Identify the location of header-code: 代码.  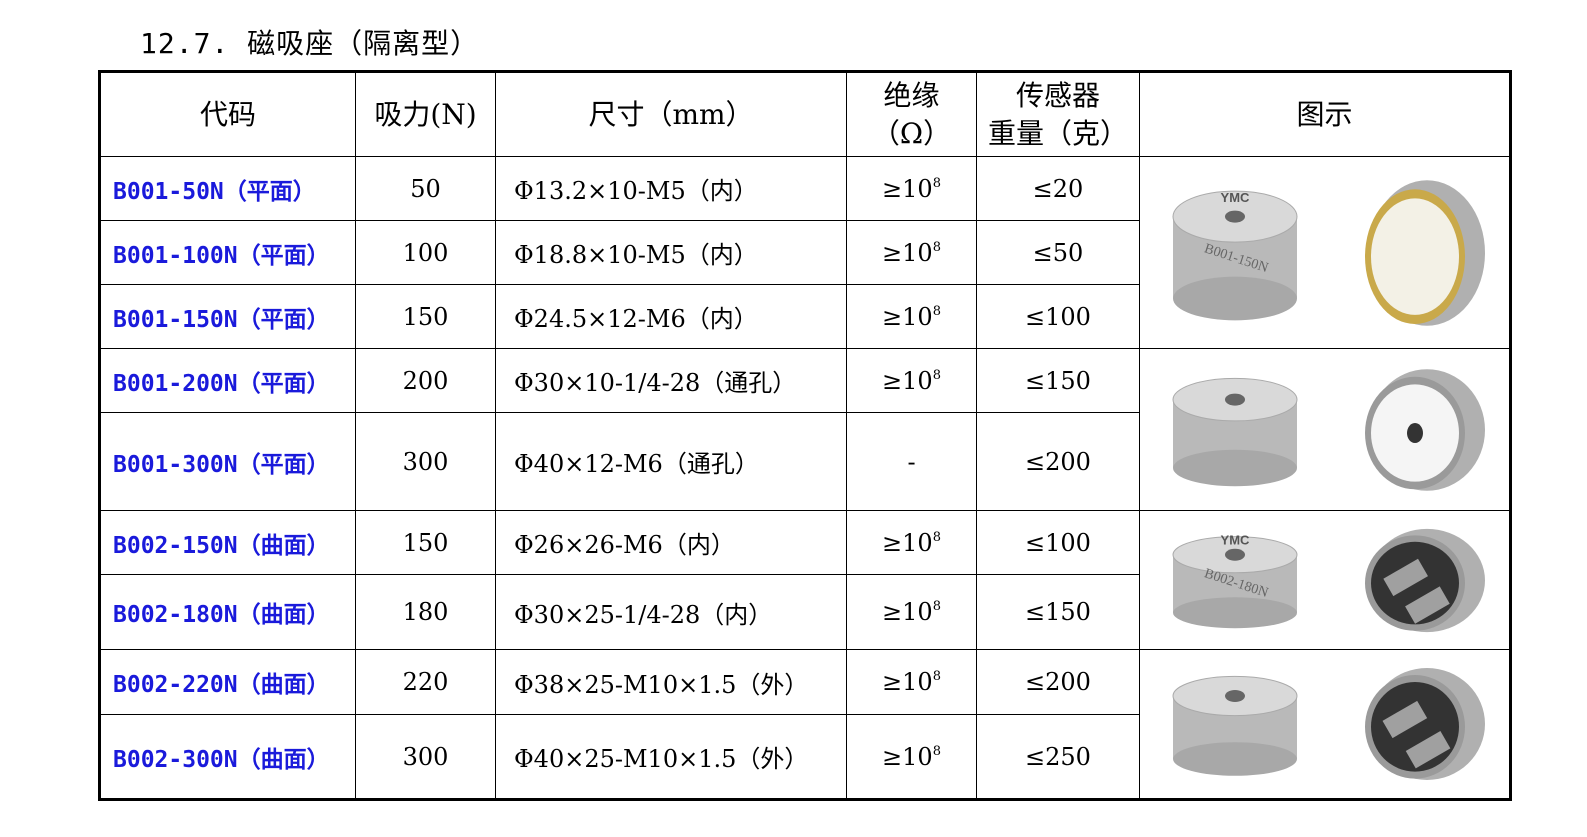
(227, 114).